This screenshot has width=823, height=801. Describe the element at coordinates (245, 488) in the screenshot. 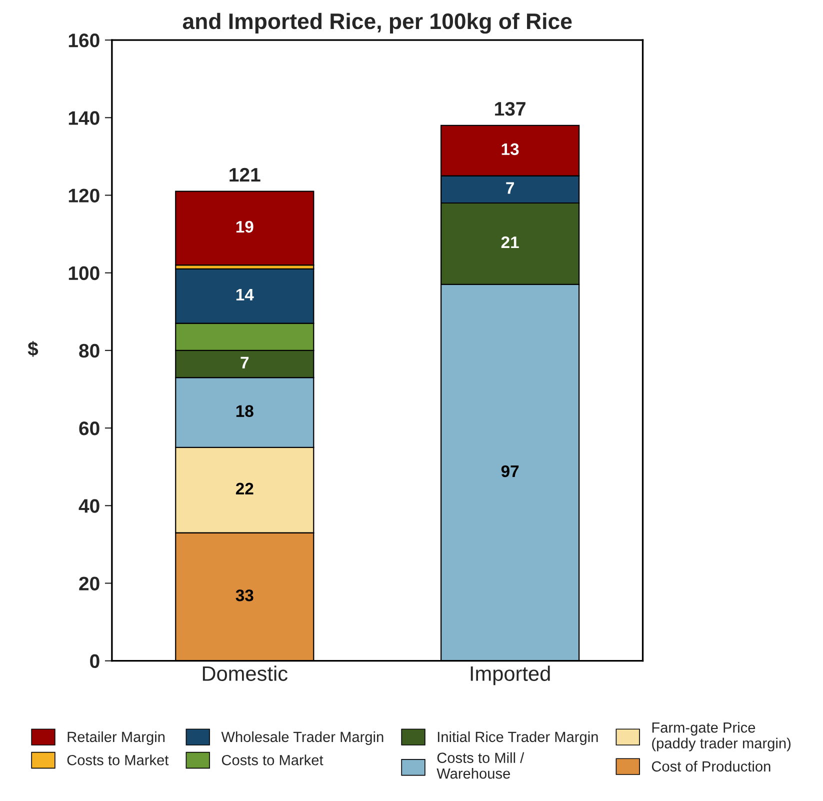

I see `data-label: 22` at that location.